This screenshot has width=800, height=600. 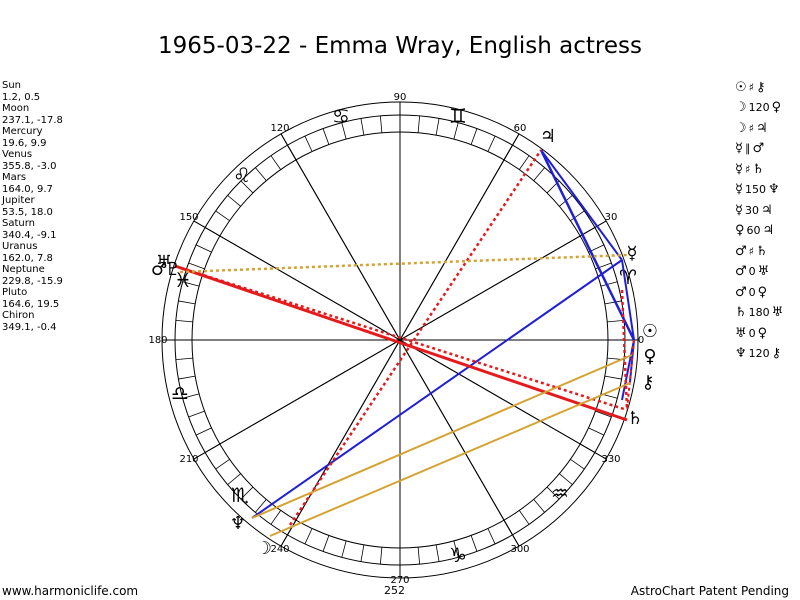 What do you see at coordinates (519, 549) in the screenshot?
I see `degree-label: 300` at bounding box center [519, 549].